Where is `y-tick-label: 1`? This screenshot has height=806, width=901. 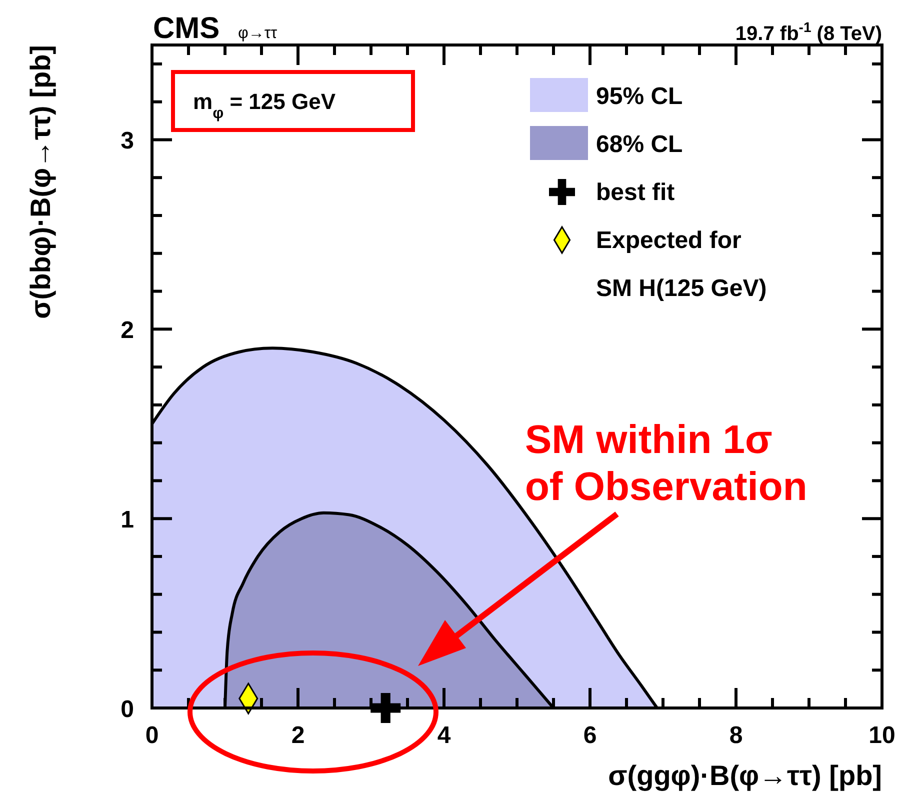 y-tick-label: 1 is located at coordinates (127, 520).